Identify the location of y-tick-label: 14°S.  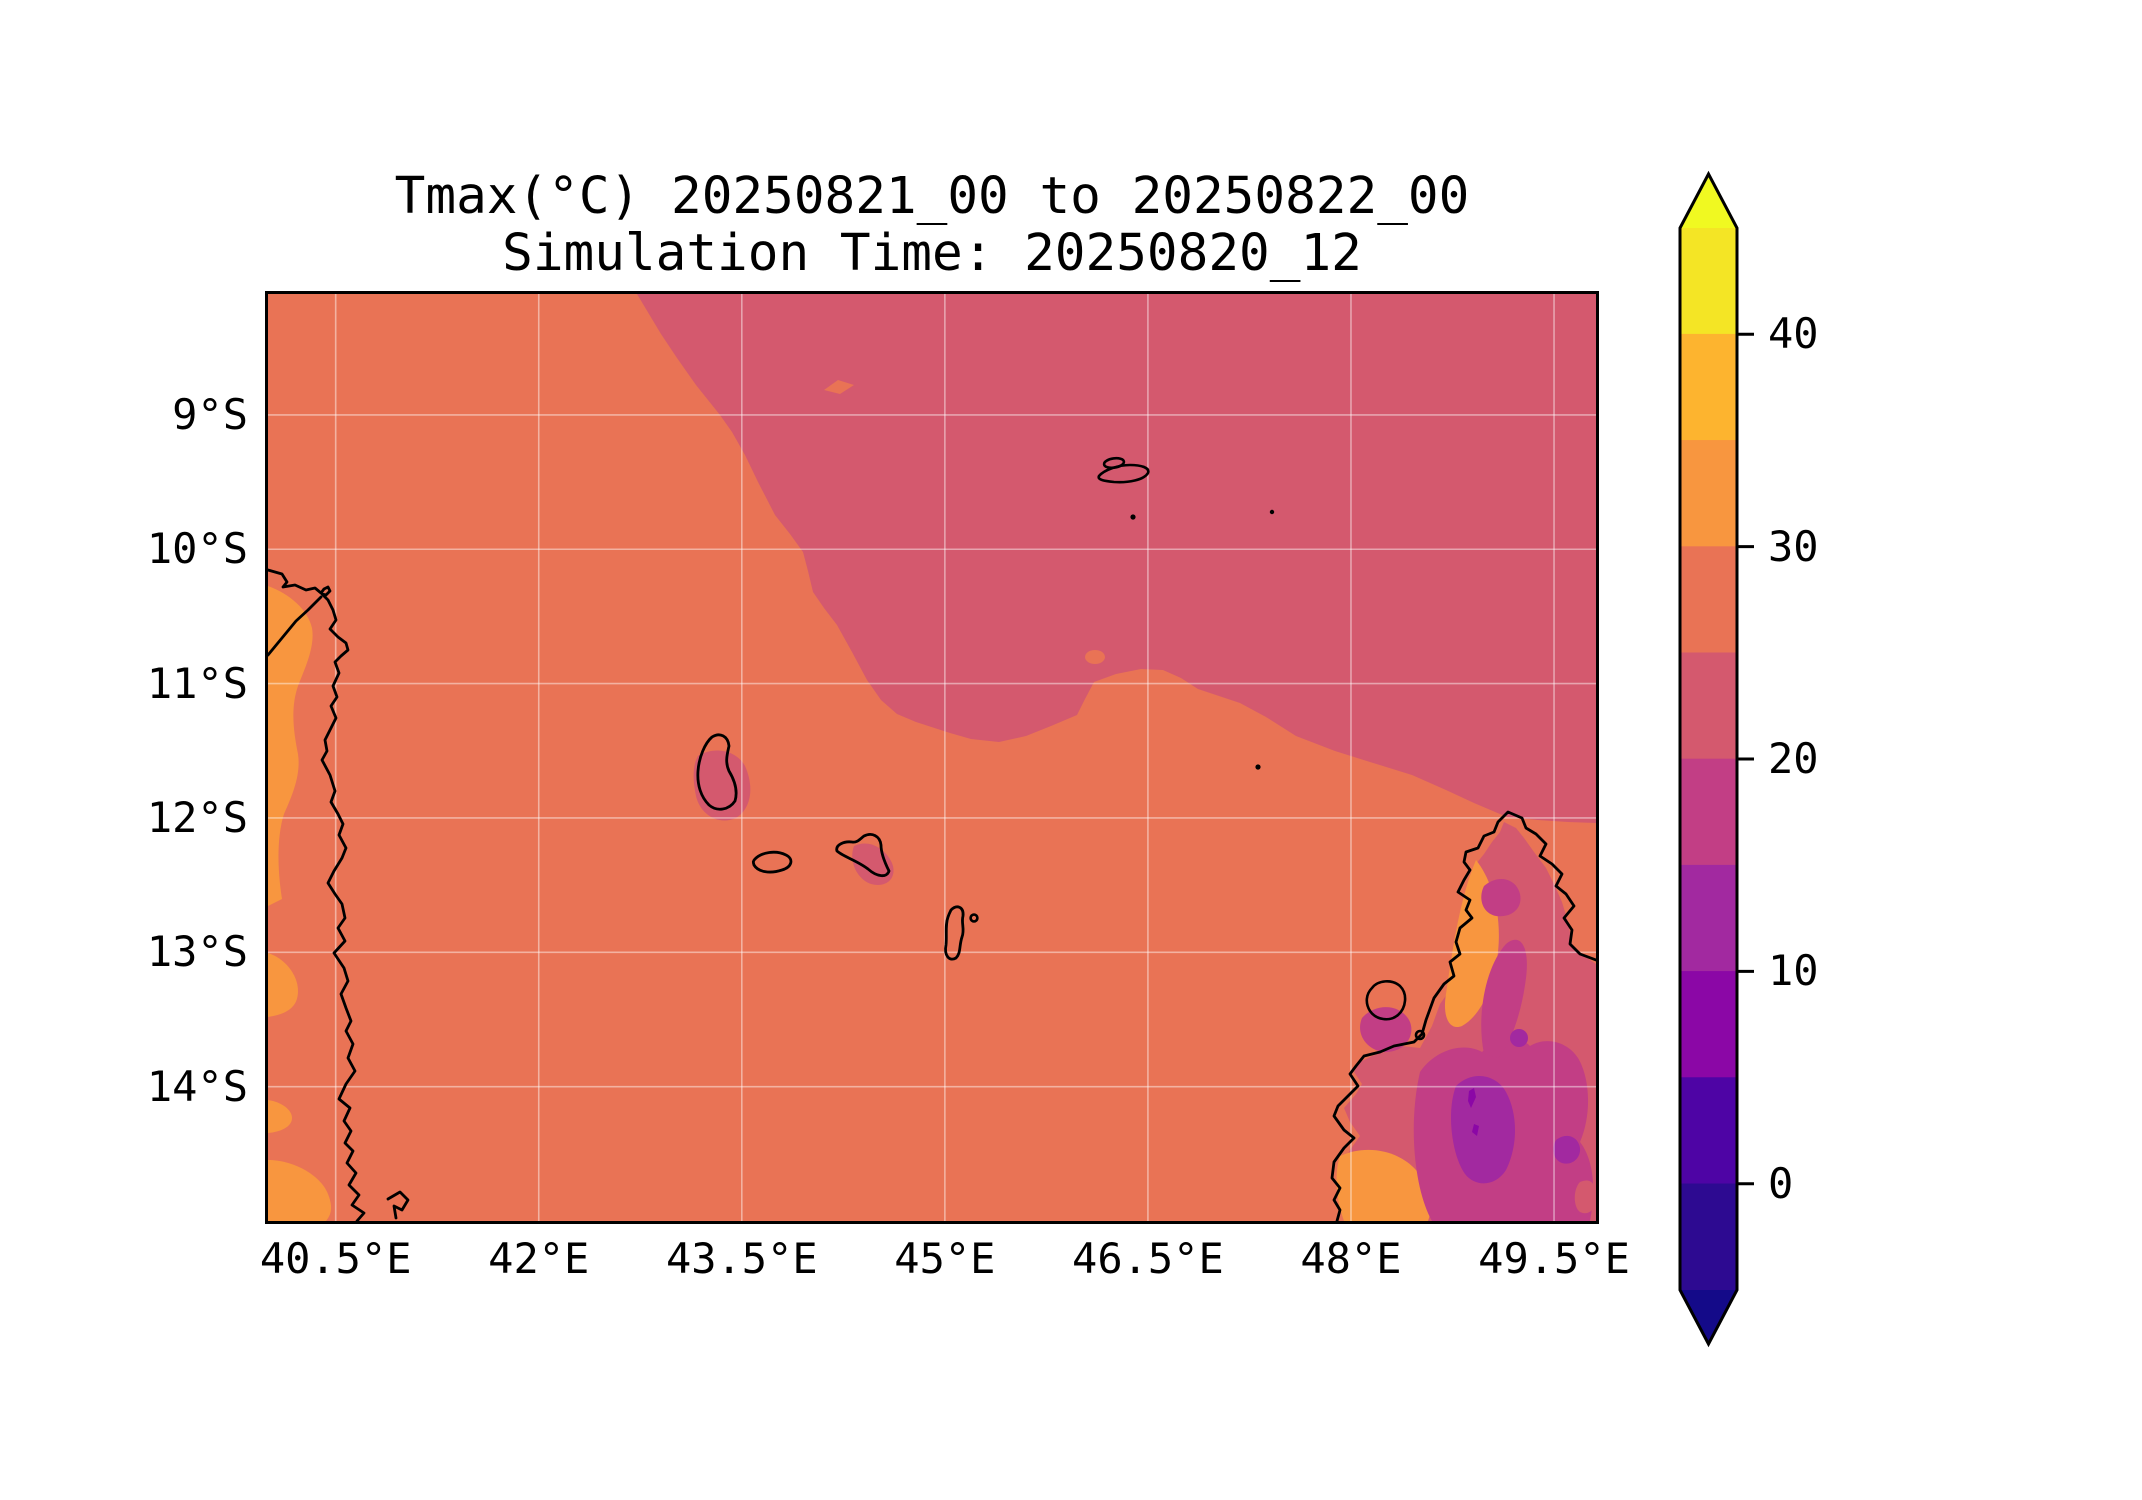
(197, 1086).